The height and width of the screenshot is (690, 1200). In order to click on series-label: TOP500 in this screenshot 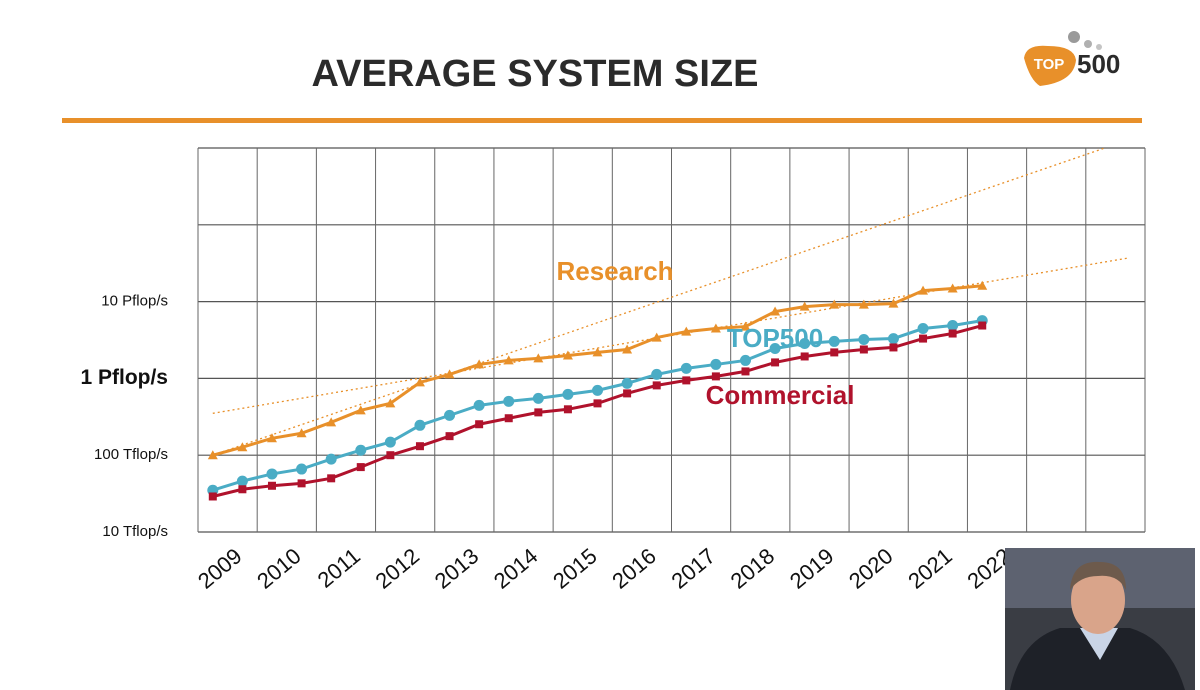, I will do `click(775, 338)`.